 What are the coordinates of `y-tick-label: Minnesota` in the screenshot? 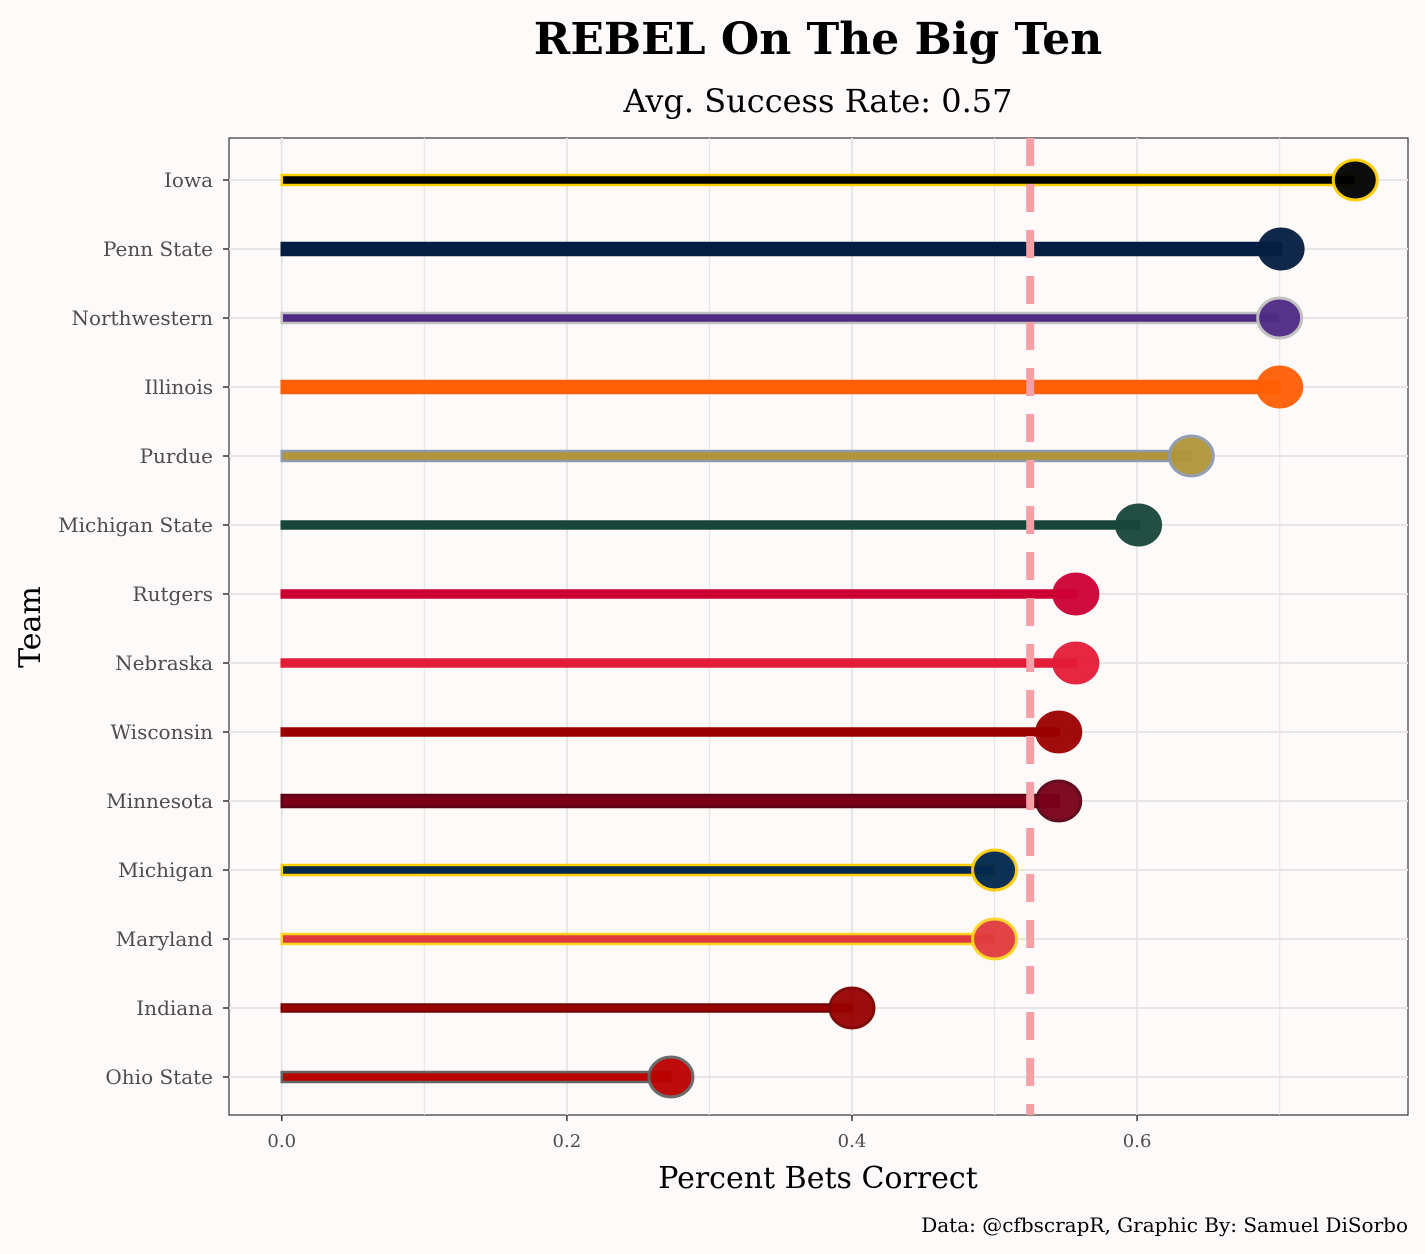 It's located at (159, 801).